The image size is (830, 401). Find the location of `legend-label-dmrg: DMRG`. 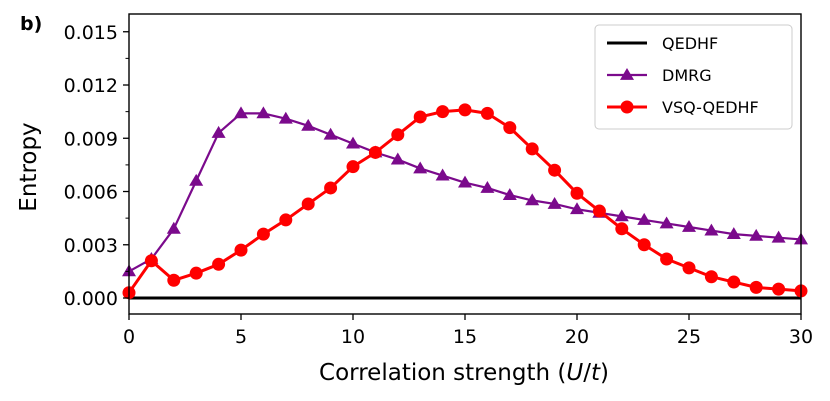

legend-label-dmrg: DMRG is located at coordinates (687, 75).